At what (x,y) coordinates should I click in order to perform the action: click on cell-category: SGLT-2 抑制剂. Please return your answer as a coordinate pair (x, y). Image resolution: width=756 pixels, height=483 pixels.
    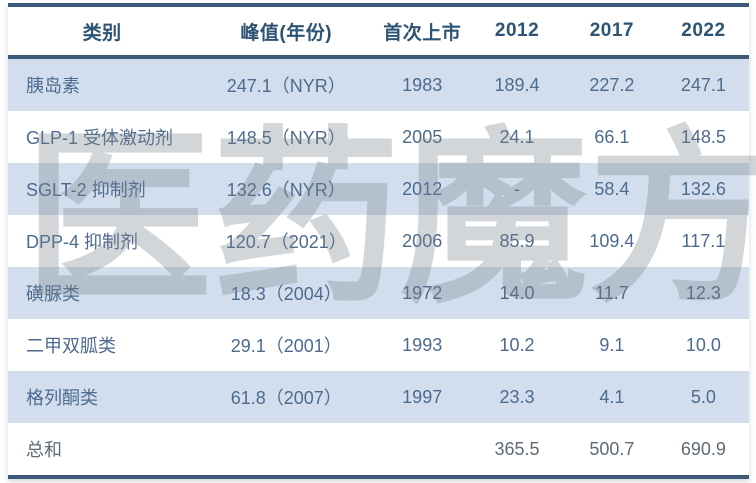
    Looking at the image, I should click on (86, 190).